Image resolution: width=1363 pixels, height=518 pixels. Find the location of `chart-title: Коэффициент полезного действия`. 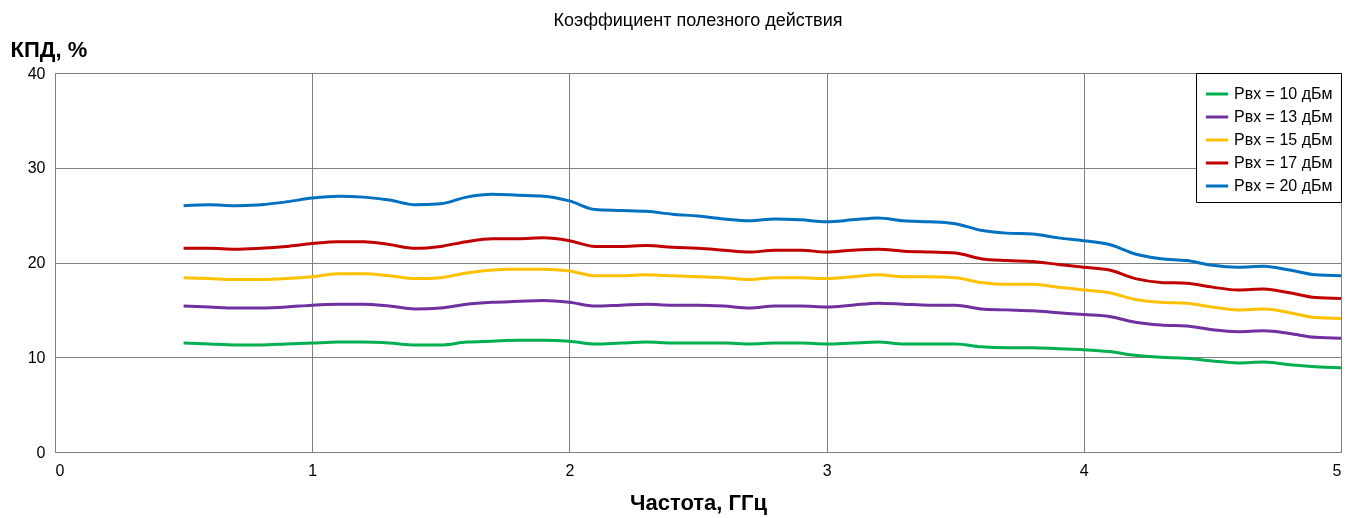

chart-title: Коэффициент полезного действия is located at coordinates (698, 20).